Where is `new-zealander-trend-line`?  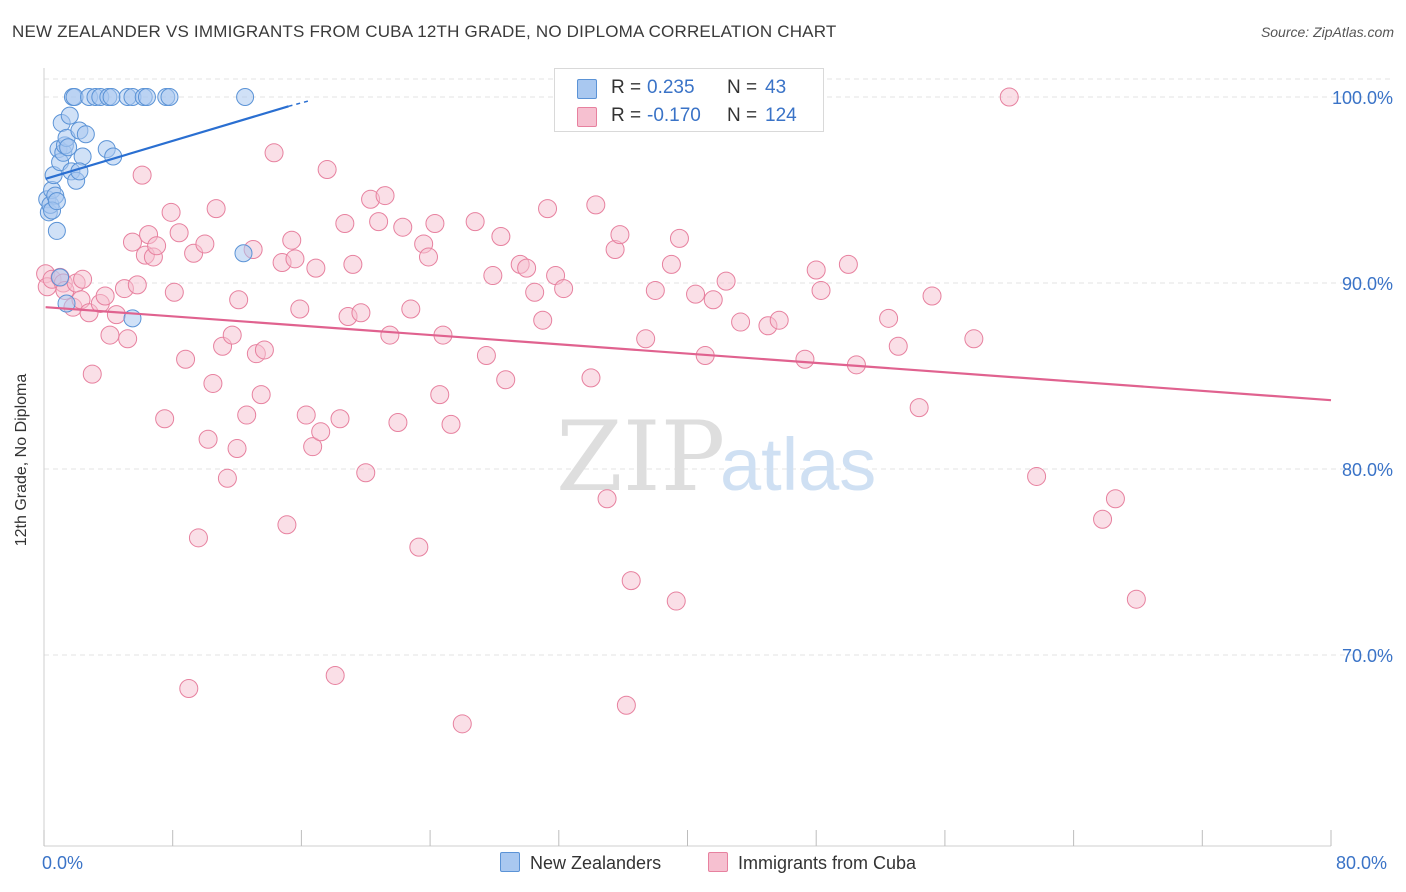
new-zealander-trend-line is located at coordinates (167, 142).